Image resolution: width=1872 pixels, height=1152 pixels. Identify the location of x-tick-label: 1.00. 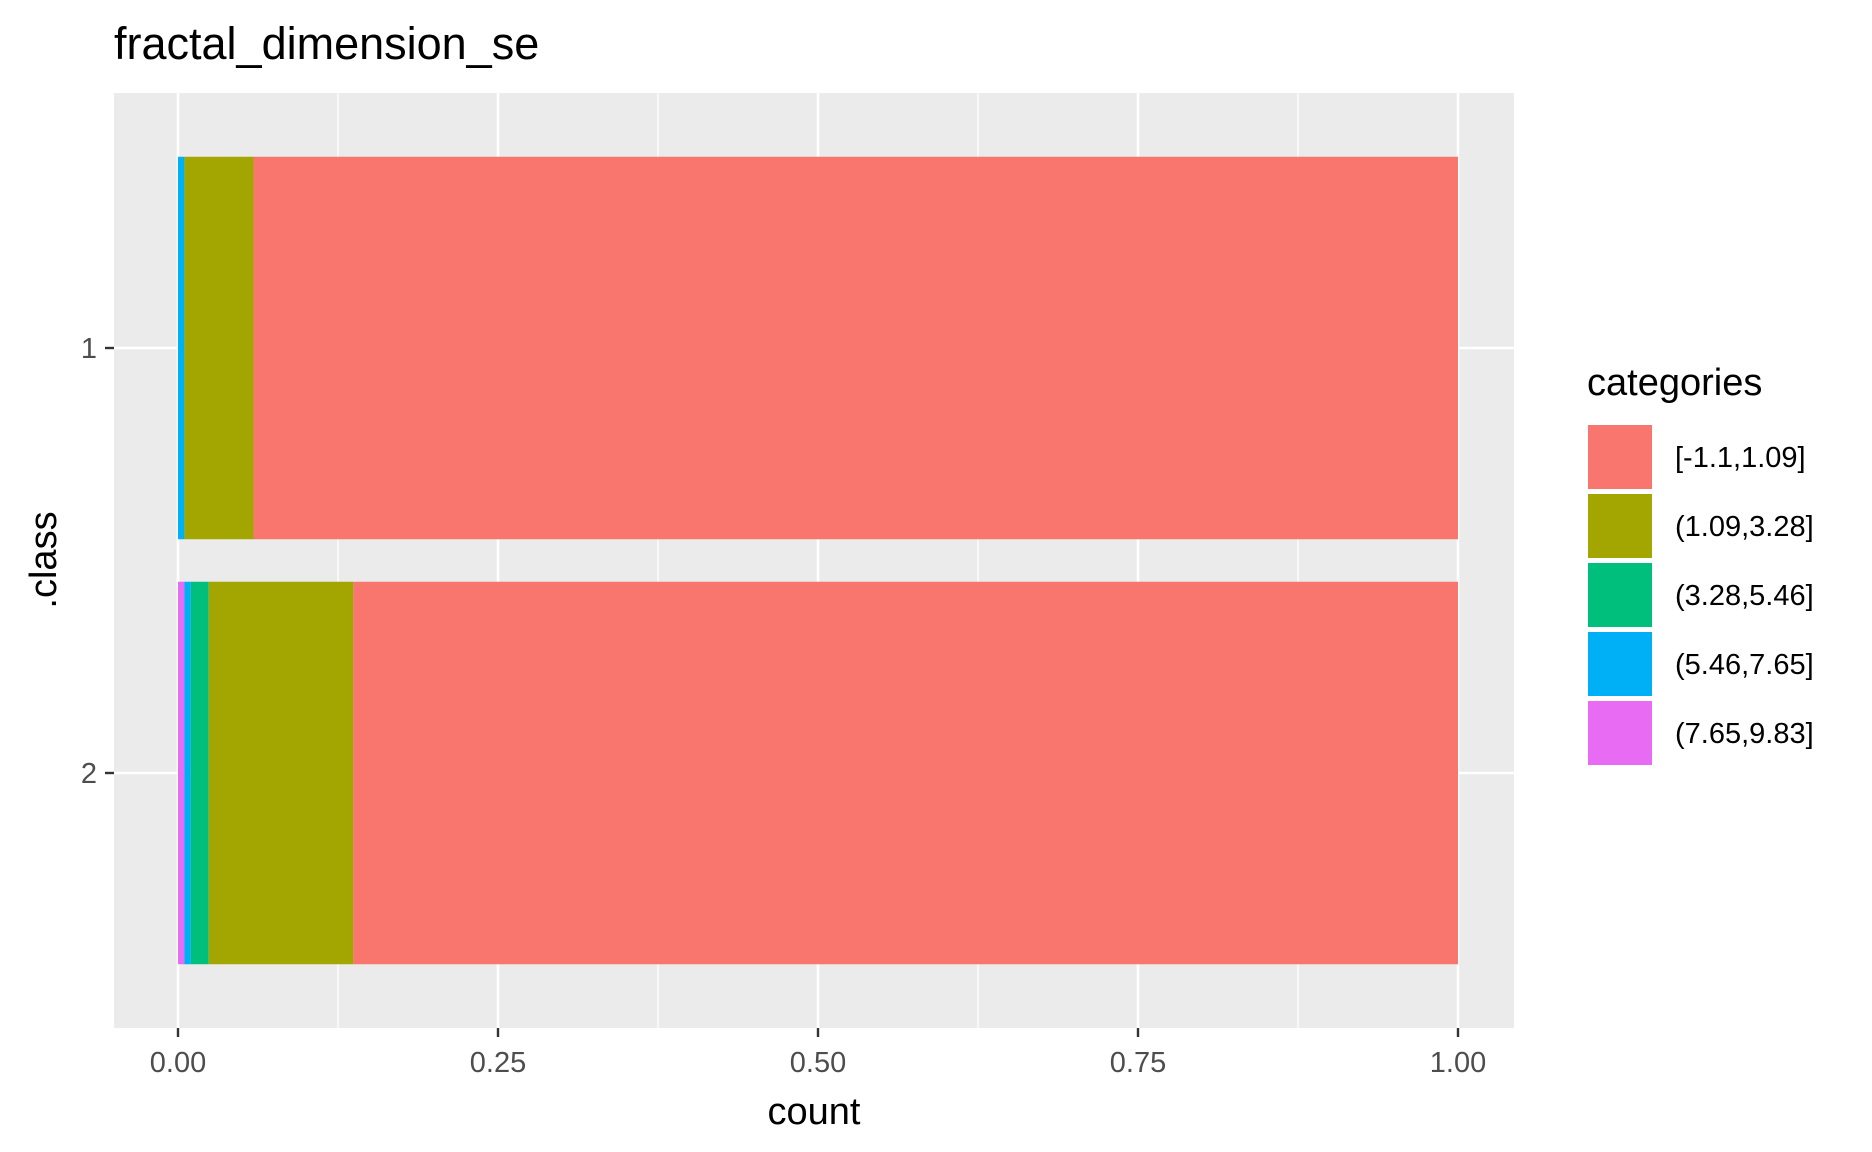
(1458, 1063).